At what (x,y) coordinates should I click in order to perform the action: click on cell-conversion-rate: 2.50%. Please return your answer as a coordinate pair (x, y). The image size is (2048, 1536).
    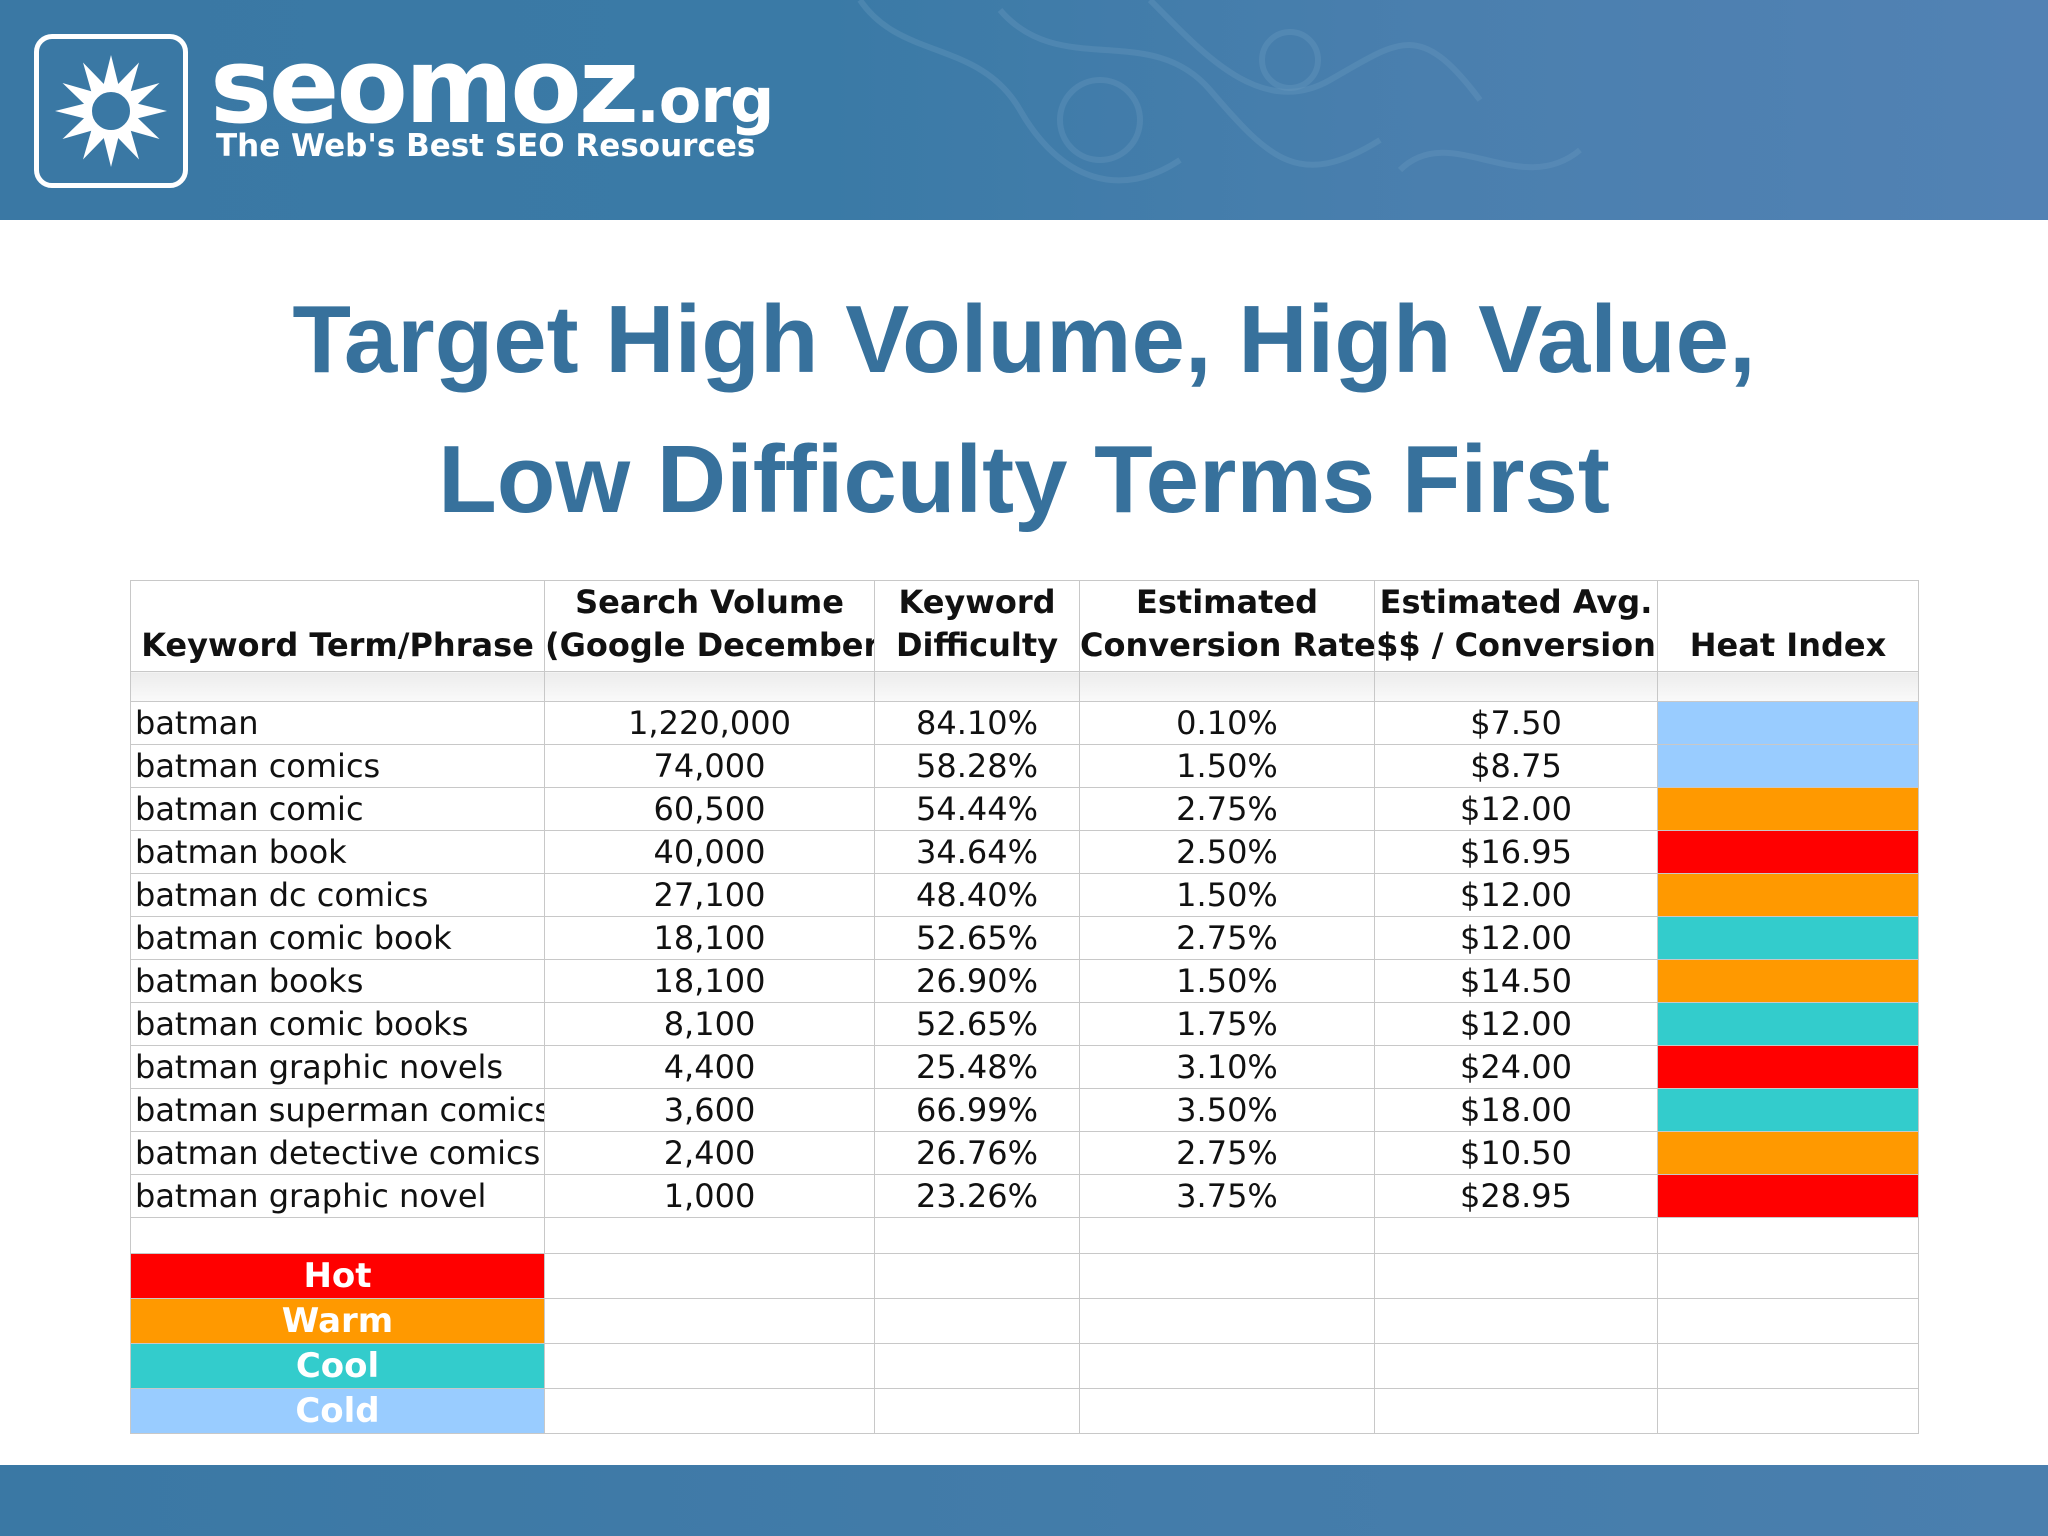
    Looking at the image, I should click on (1227, 852).